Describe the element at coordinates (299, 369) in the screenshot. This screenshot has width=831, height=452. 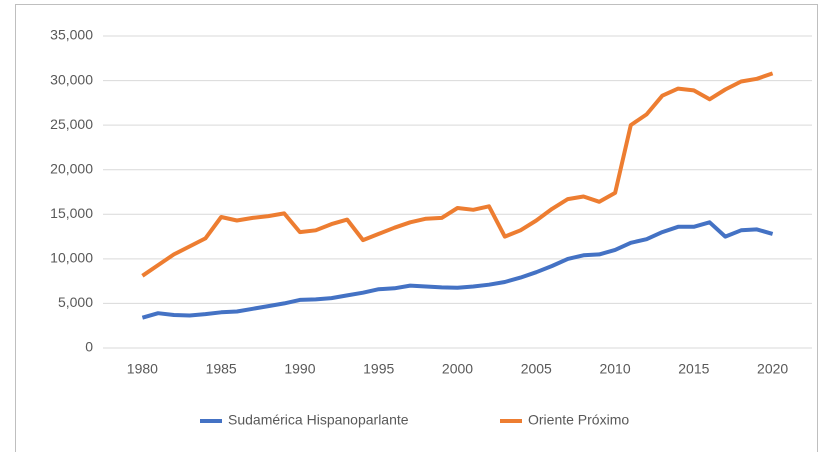
I see `x-tick-label: 1990` at that location.